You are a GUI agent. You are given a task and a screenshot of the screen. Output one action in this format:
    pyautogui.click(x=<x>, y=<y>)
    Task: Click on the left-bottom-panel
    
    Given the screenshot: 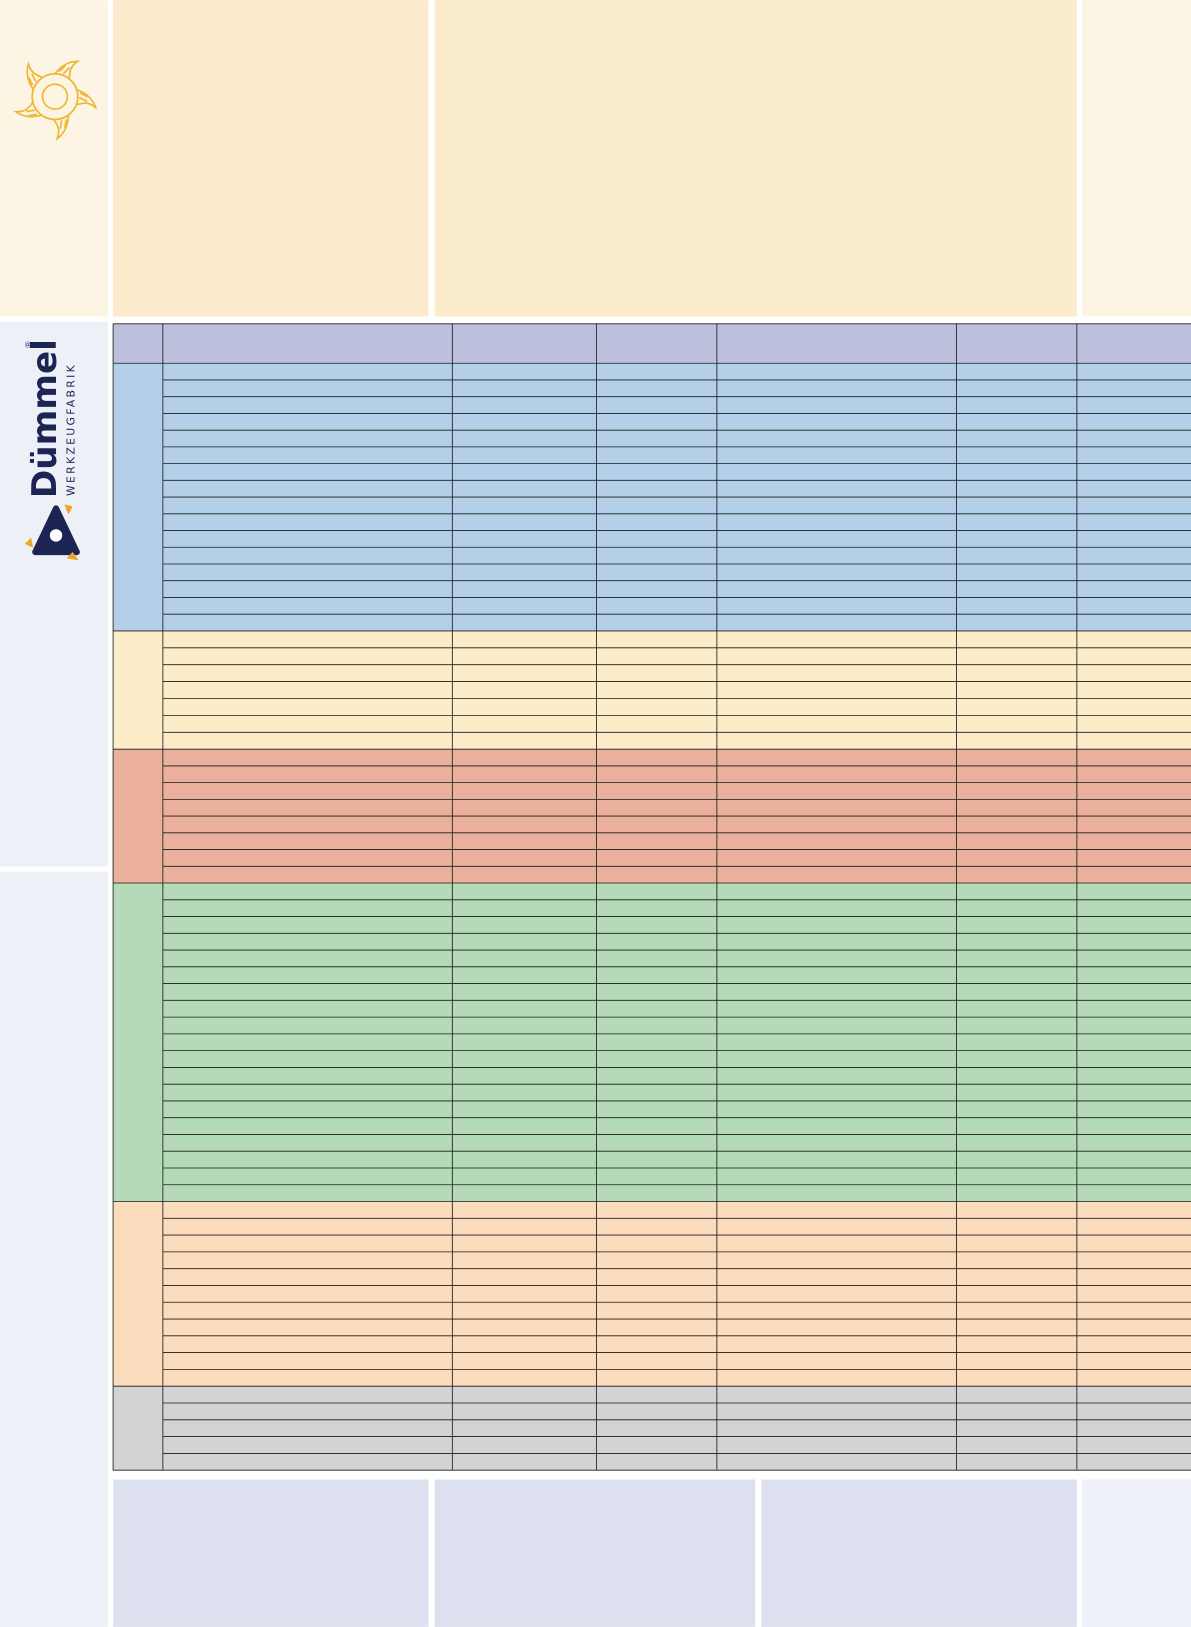 What is the action you would take?
    pyautogui.click(x=54, y=1249)
    